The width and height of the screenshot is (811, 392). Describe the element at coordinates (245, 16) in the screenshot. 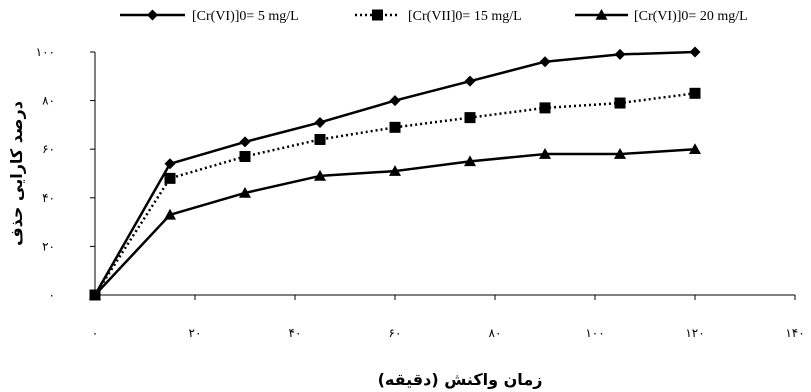

I see `legend-label: [Cr(VI)]0= 5 mg/L` at that location.